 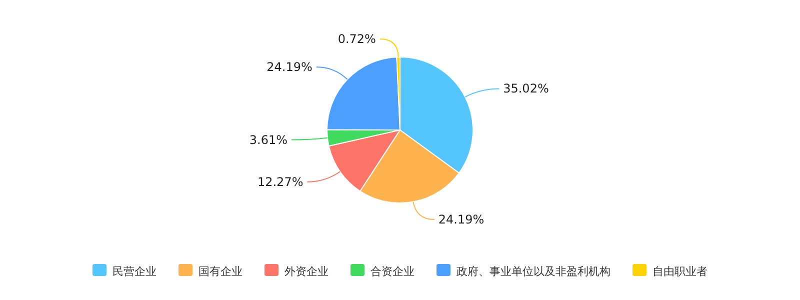 What do you see at coordinates (134, 271) in the screenshot?
I see `legend-label: 民营企业` at bounding box center [134, 271].